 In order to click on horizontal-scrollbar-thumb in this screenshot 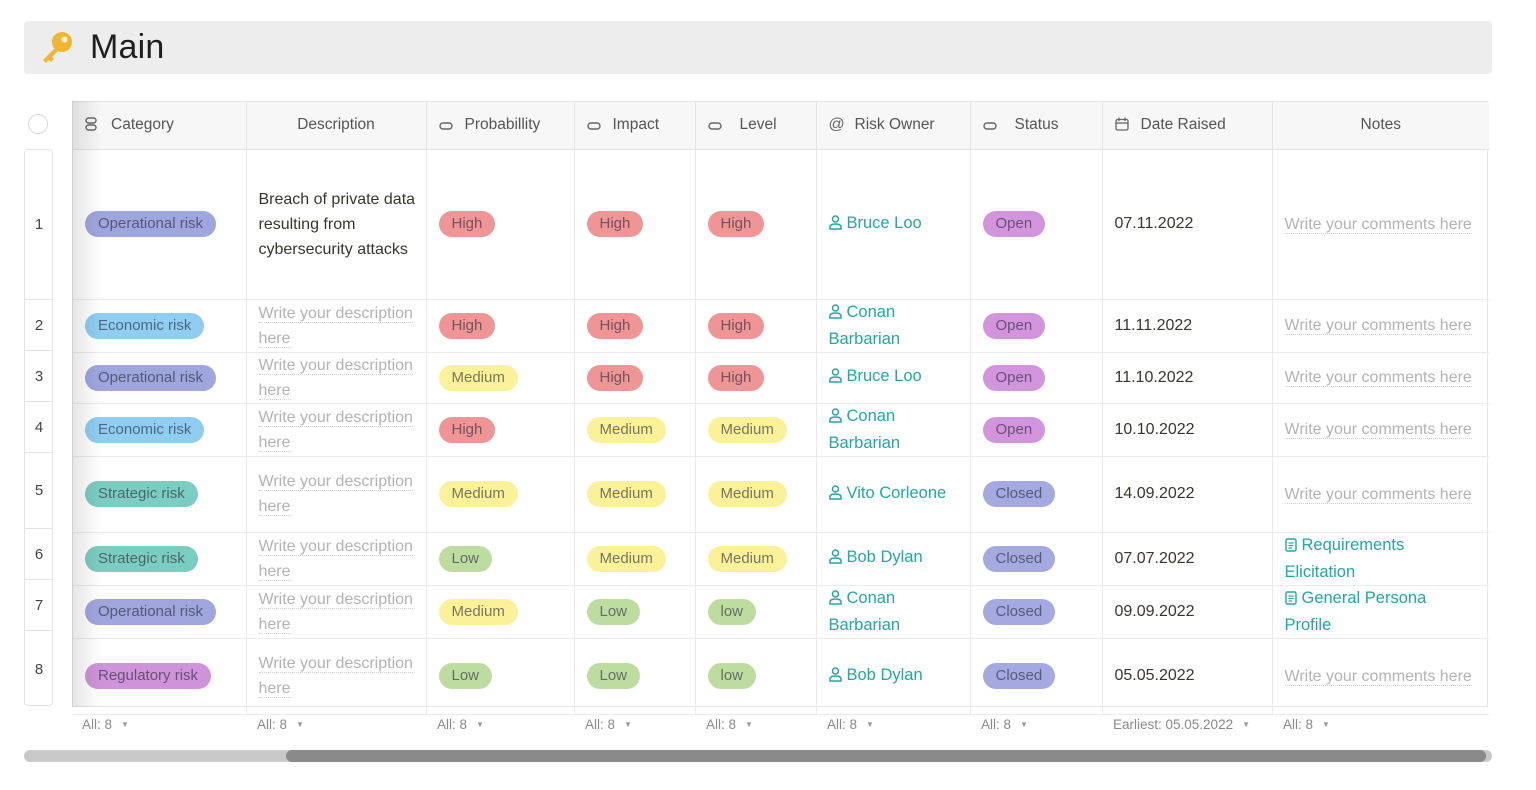, I will do `click(886, 756)`.